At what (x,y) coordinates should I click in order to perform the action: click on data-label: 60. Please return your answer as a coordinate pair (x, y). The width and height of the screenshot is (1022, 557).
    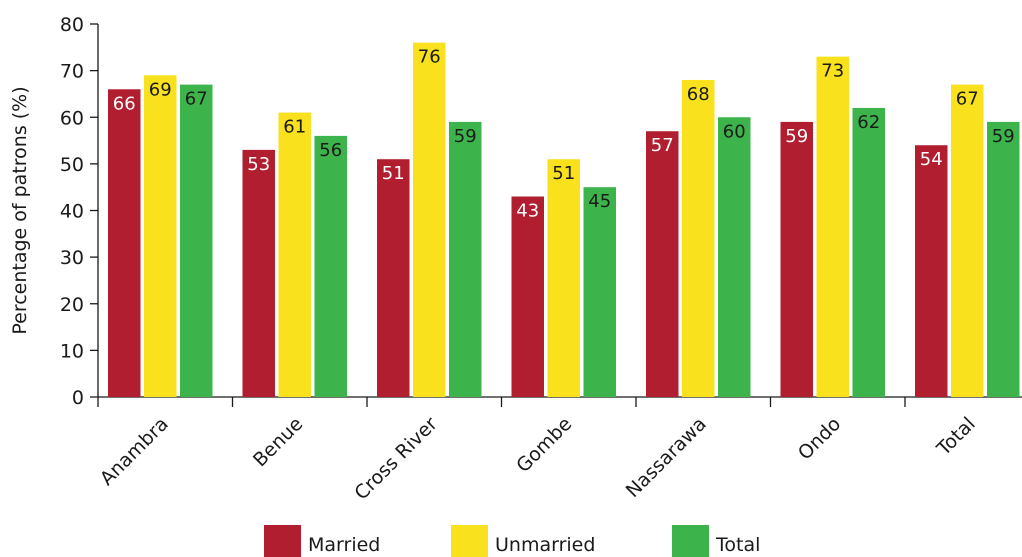
    Looking at the image, I should click on (734, 131).